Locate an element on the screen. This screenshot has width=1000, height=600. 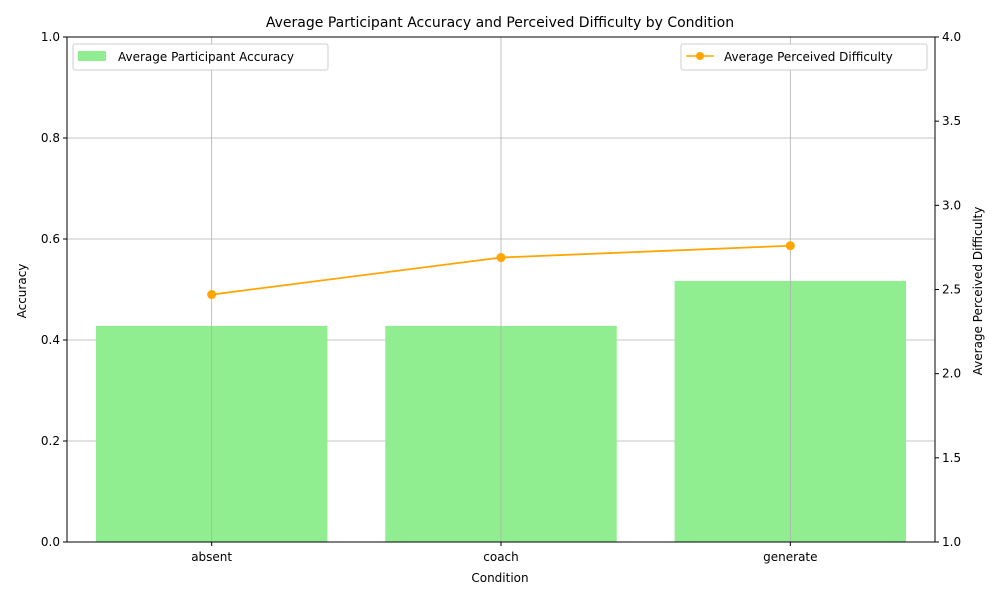
difficulty-point-absent is located at coordinates (212, 295).